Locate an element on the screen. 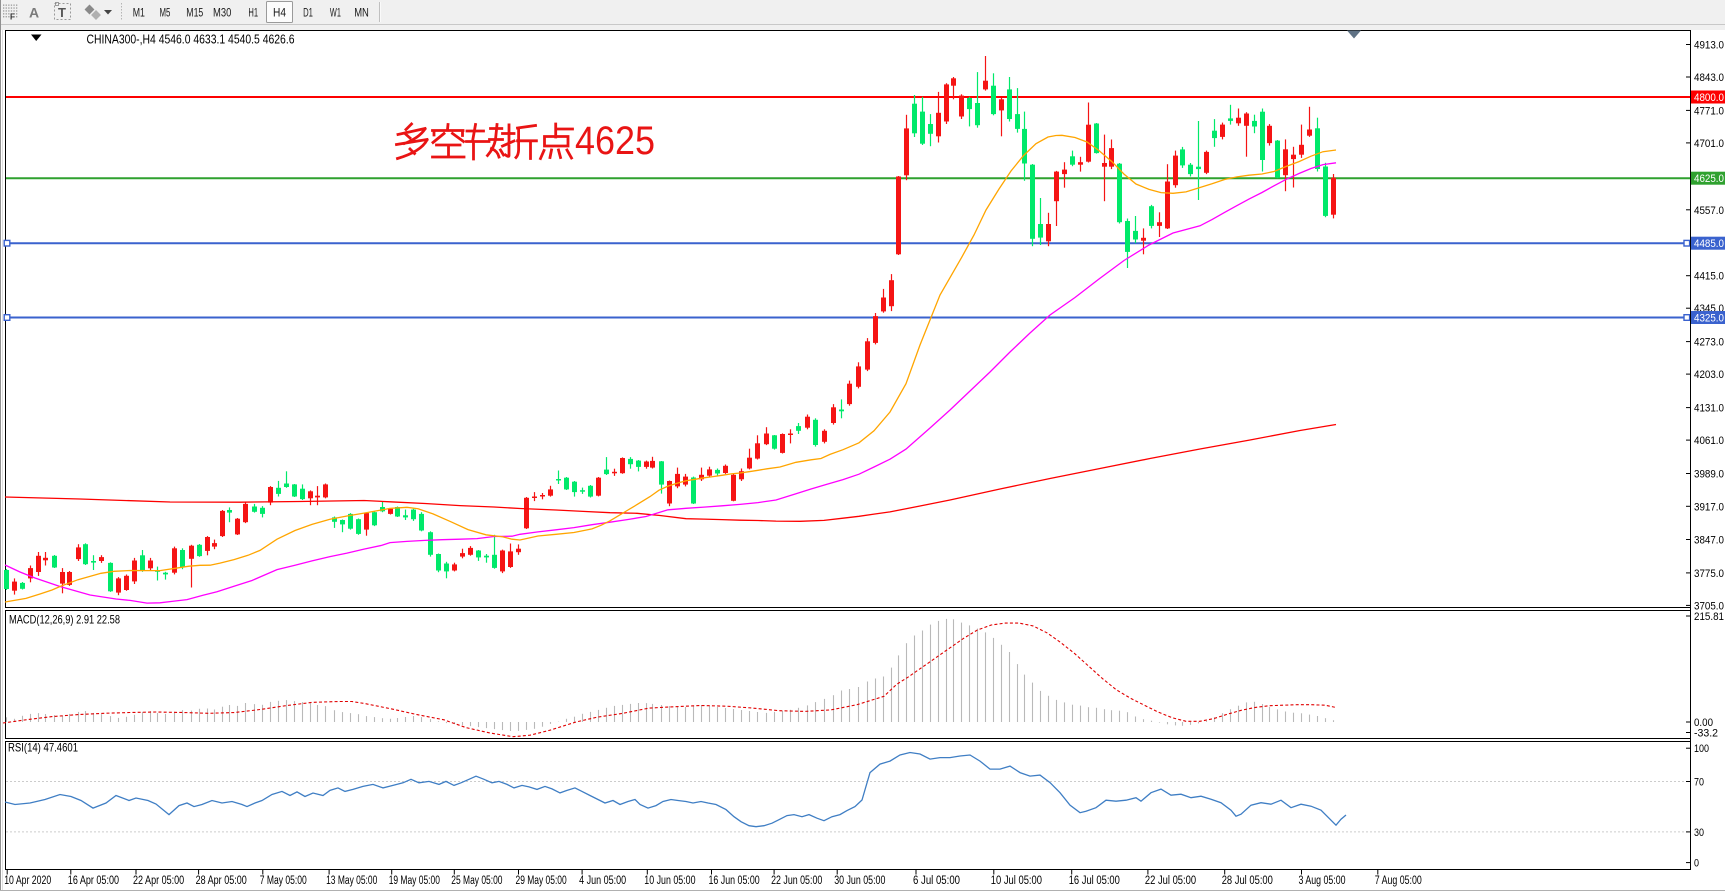 The height and width of the screenshot is (891, 1725). svg-text: 25 May 05:00 is located at coordinates (476, 881).